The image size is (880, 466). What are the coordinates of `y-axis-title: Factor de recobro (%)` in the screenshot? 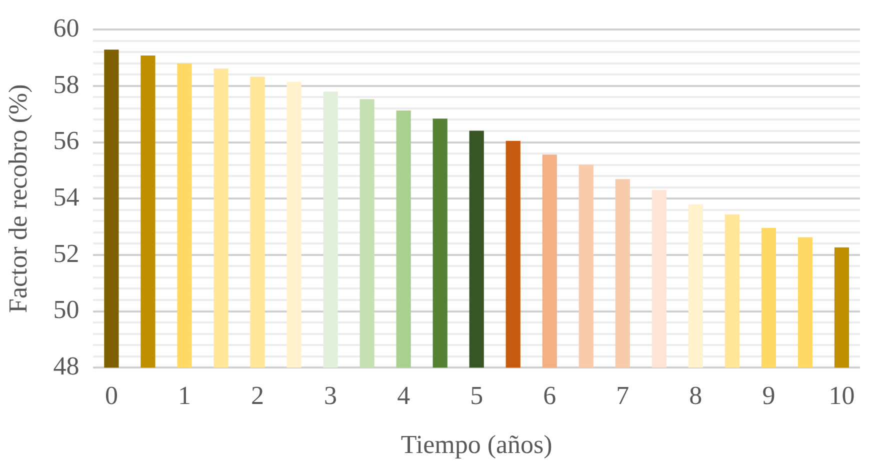 It's located at (17, 199).